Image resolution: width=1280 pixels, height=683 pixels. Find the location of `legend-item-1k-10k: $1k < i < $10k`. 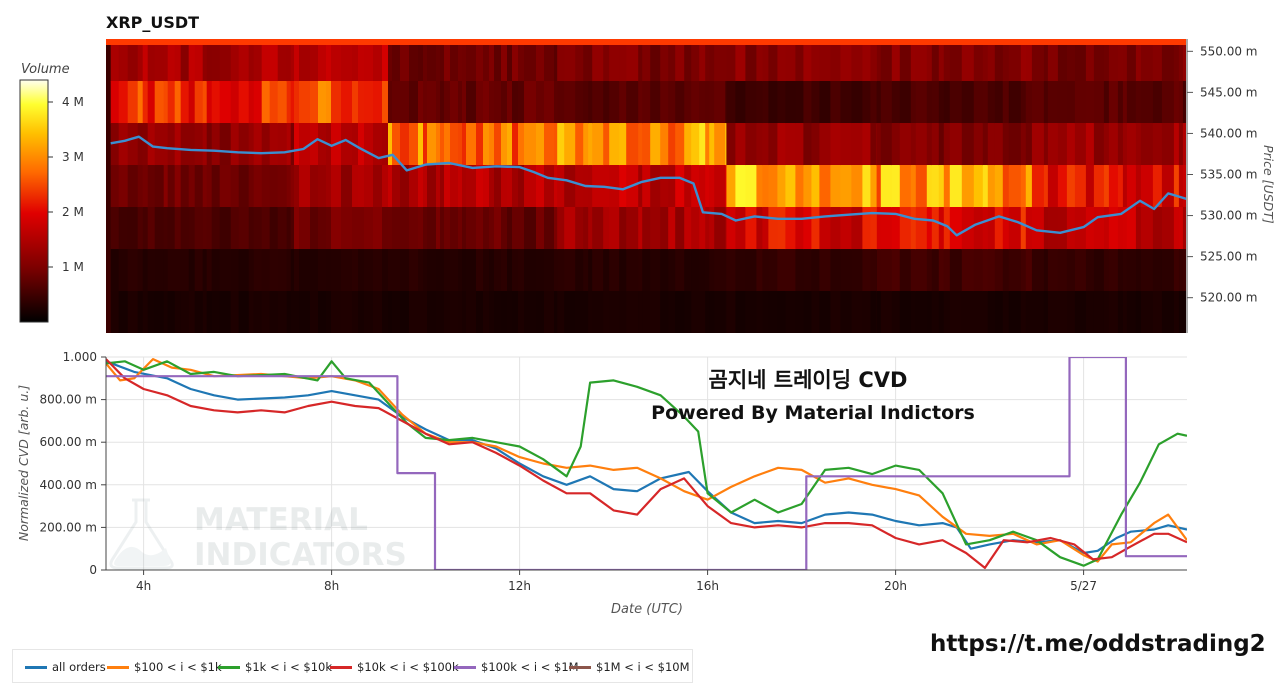

legend-item-1k-10k: $1k < i < $10k is located at coordinates (275, 667).